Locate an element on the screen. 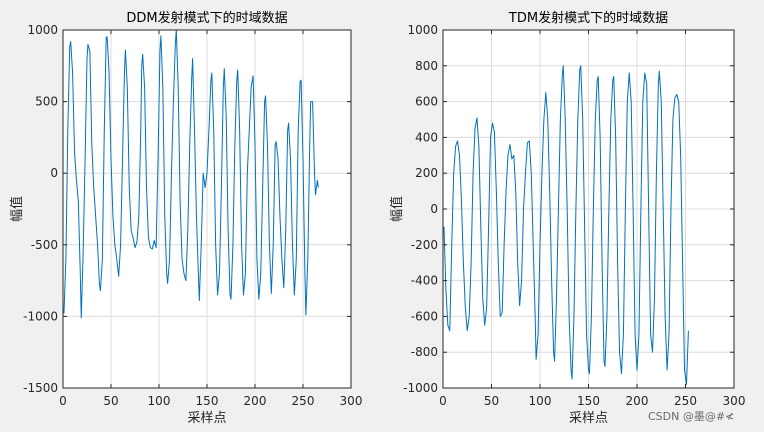  y-tick-label: -200 is located at coordinates (424, 245).